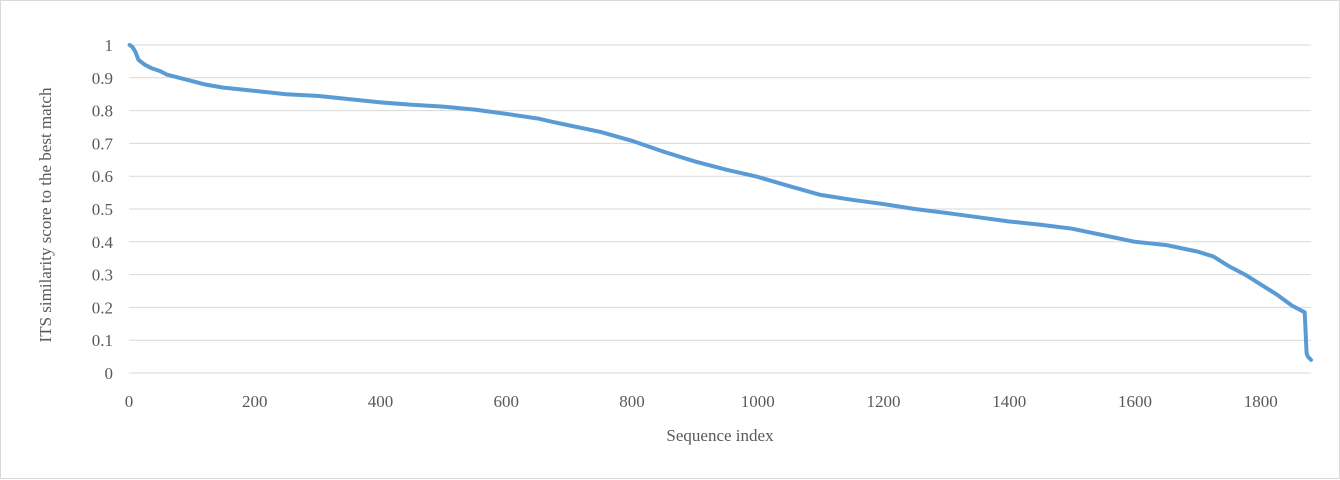  What do you see at coordinates (102, 78) in the screenshot?
I see `y-tick-label: 0.9` at bounding box center [102, 78].